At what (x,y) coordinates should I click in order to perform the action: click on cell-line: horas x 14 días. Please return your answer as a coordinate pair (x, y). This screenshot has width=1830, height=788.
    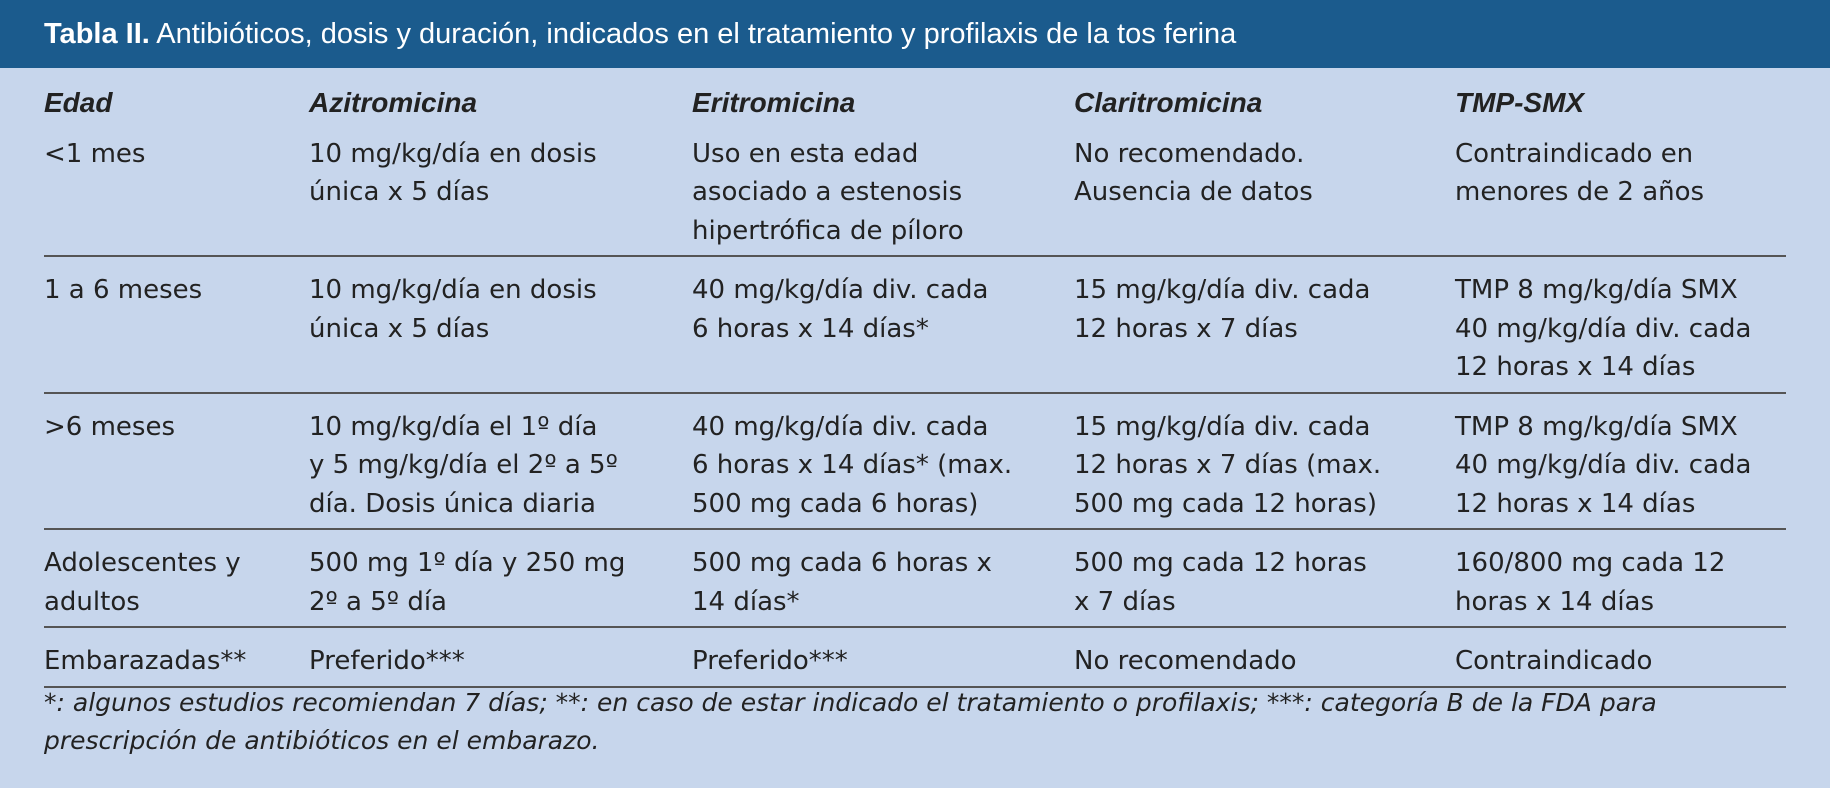
    Looking at the image, I should click on (1555, 601).